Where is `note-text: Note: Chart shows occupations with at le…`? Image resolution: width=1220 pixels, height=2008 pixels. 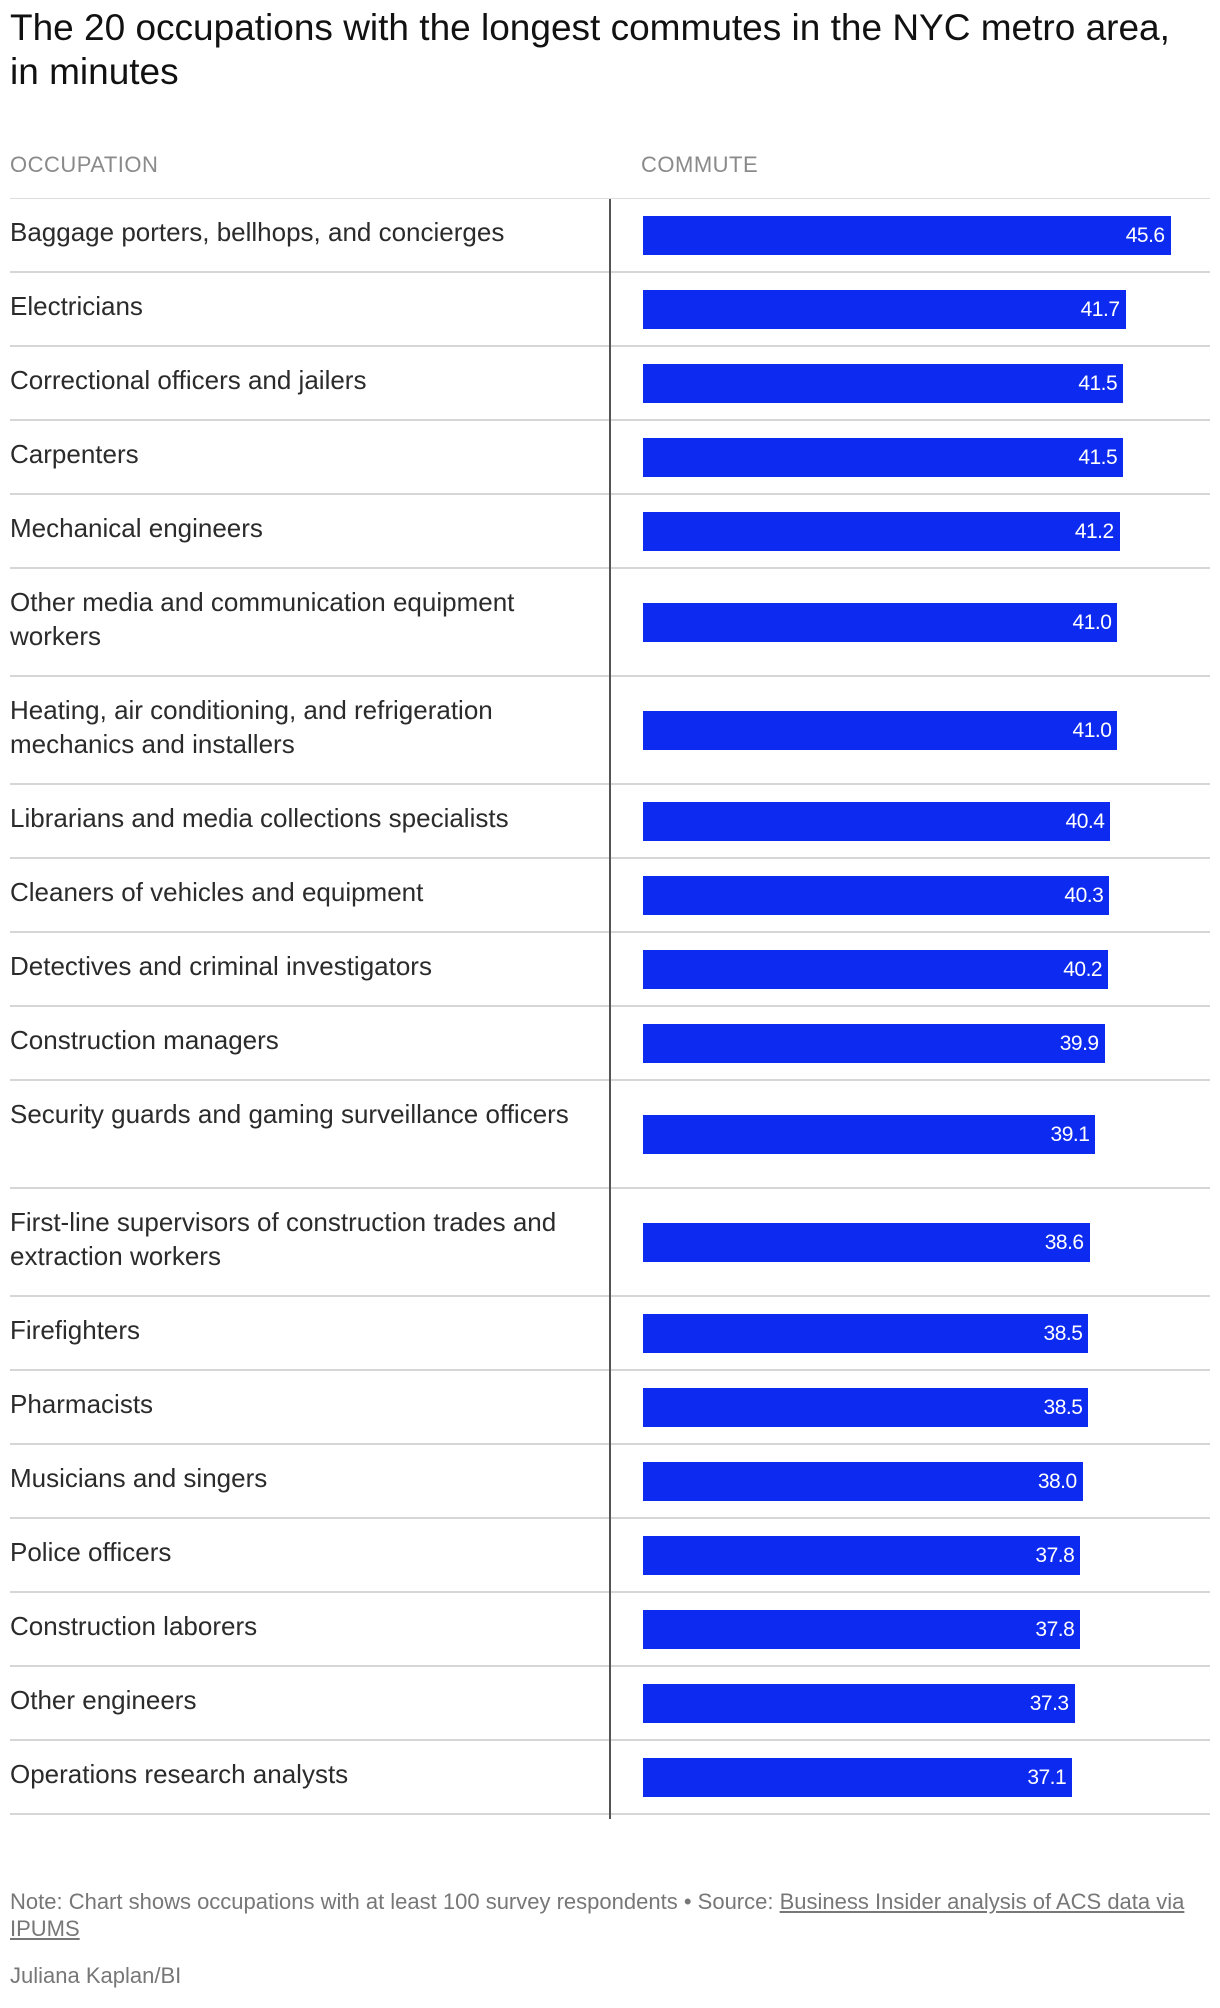 note-text: Note: Chart shows occupations with at le… is located at coordinates (344, 1901).